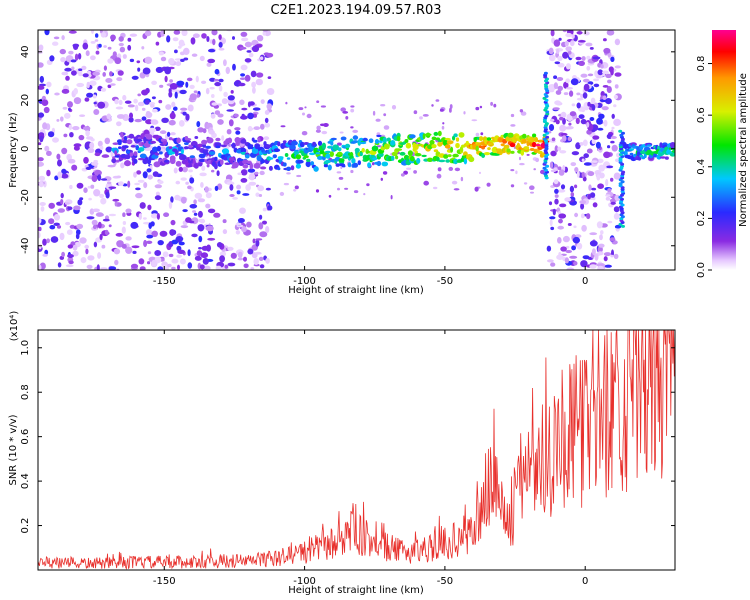 This screenshot has height=600, width=750. What do you see at coordinates (25, 481) in the screenshot?
I see `y-tick-label: 0.4` at bounding box center [25, 481].